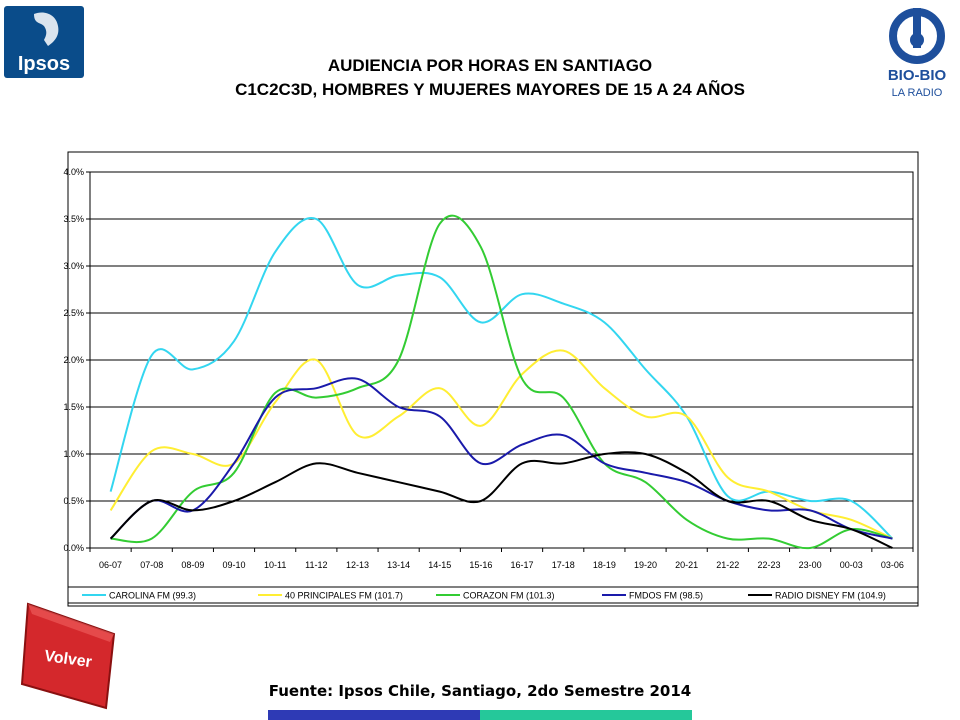 The image size is (960, 720). Describe the element at coordinates (357, 565) in the screenshot. I see `x-tick-label: 12-13` at that location.